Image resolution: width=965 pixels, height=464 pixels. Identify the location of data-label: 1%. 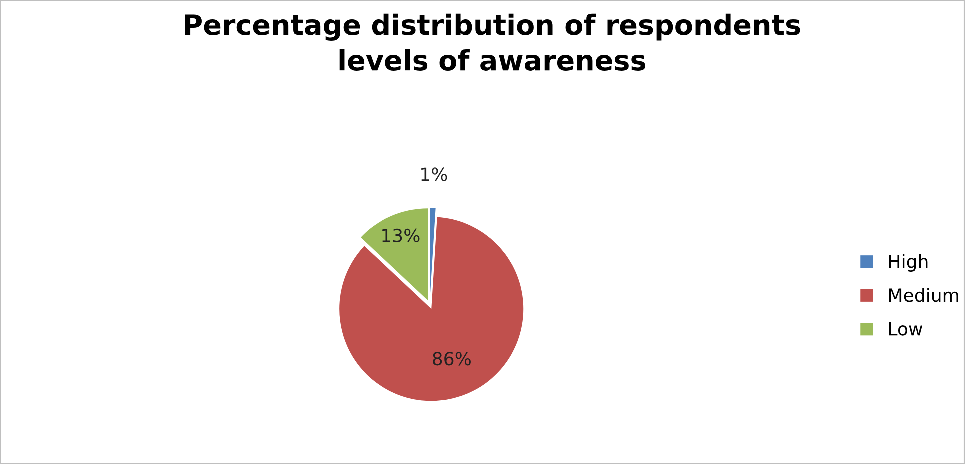
(435, 175).